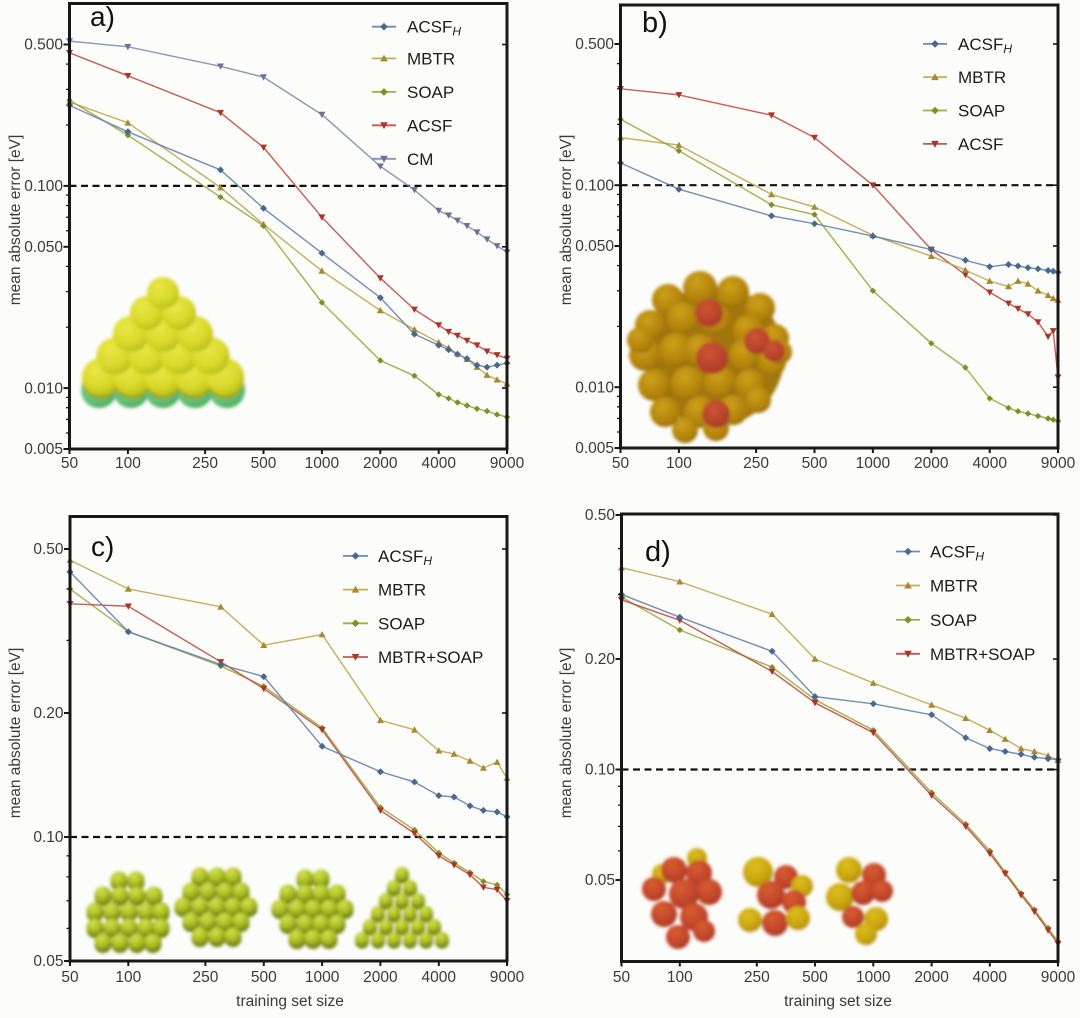 Image resolution: width=1080 pixels, height=1018 pixels. I want to click on svg-text: d), so click(658, 552).